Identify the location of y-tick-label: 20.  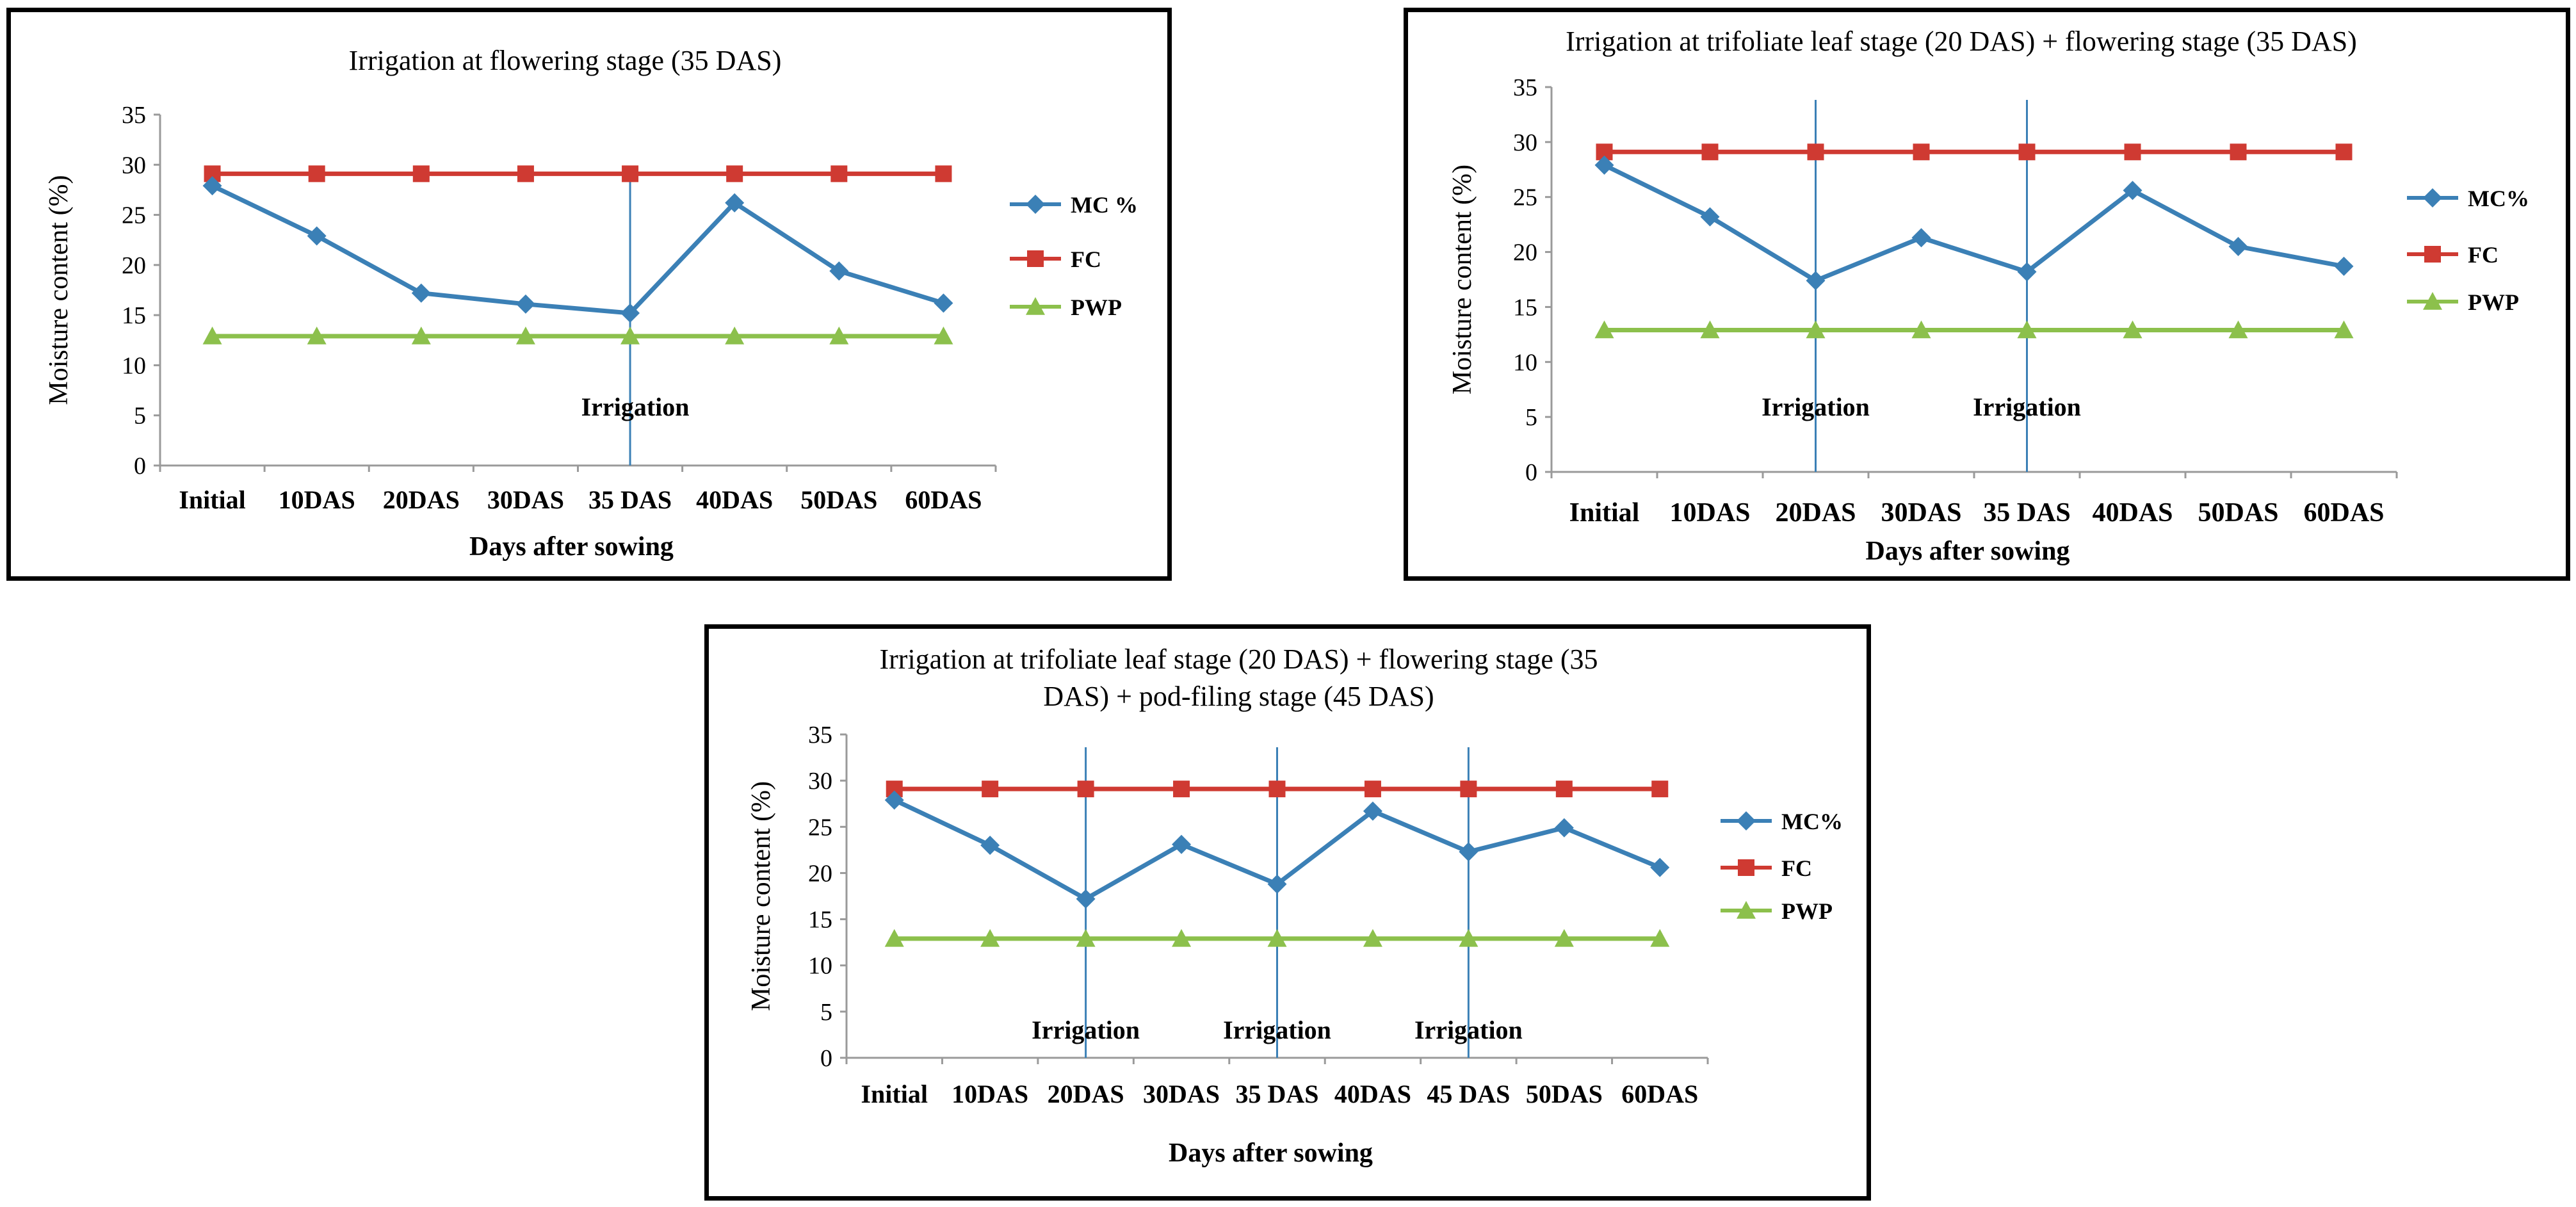
(134, 265).